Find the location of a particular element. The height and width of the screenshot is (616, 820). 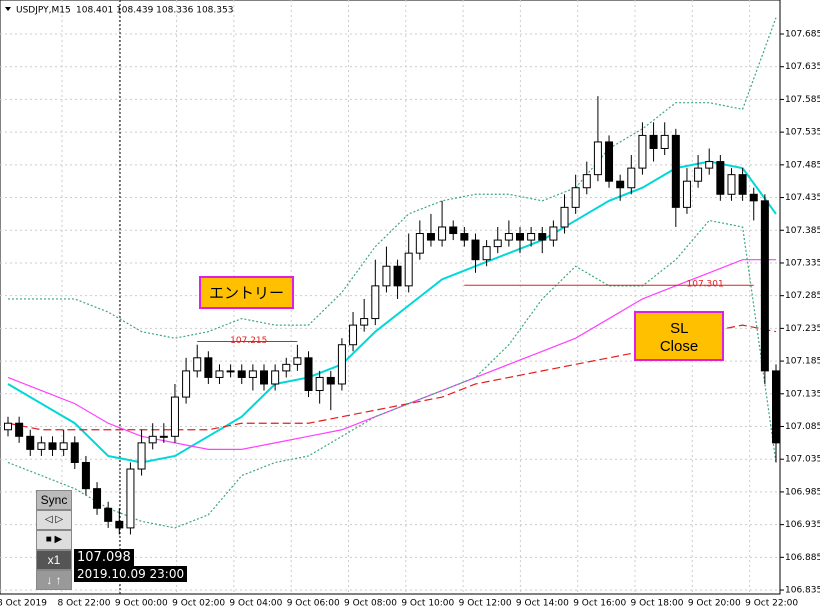

y-tick-label: 107.685 is located at coordinates (802, 35).